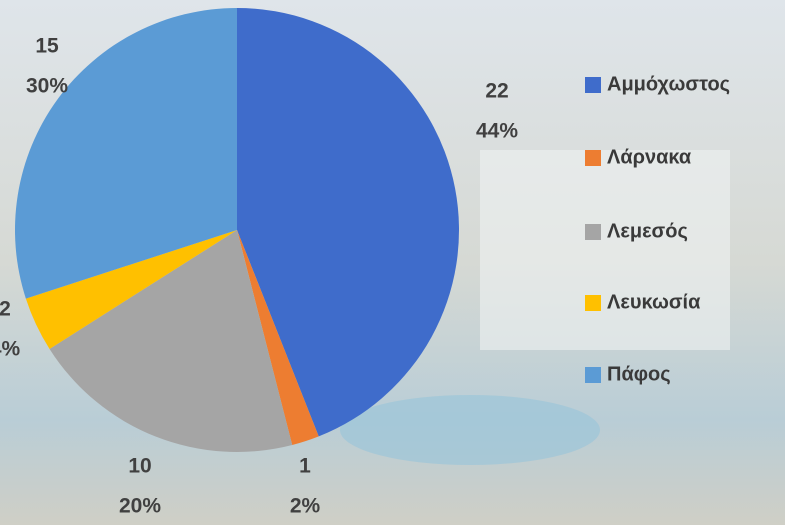  Describe the element at coordinates (305, 466) in the screenshot. I see `value-label: 1` at that location.